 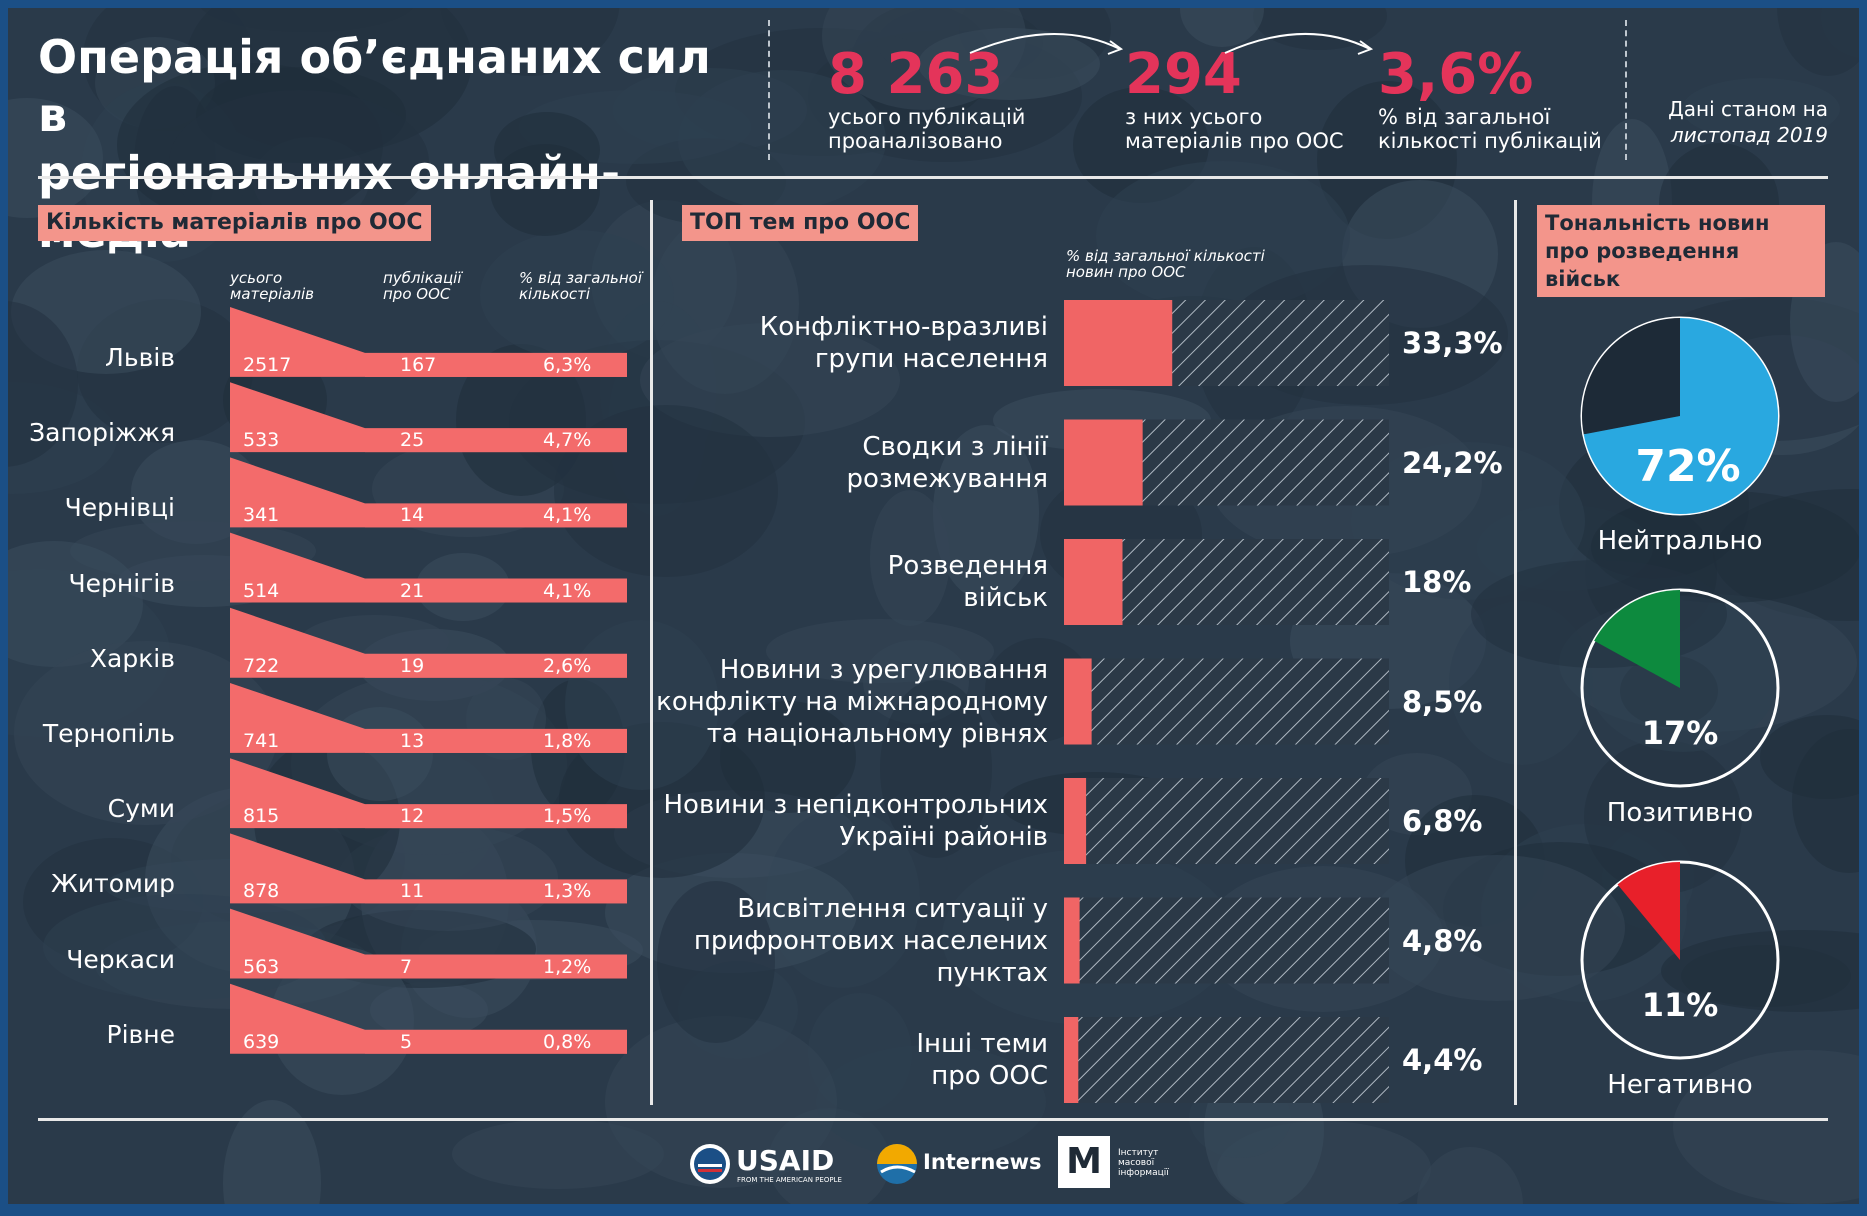 I want to click on region-oos: 19, so click(x=412, y=666).